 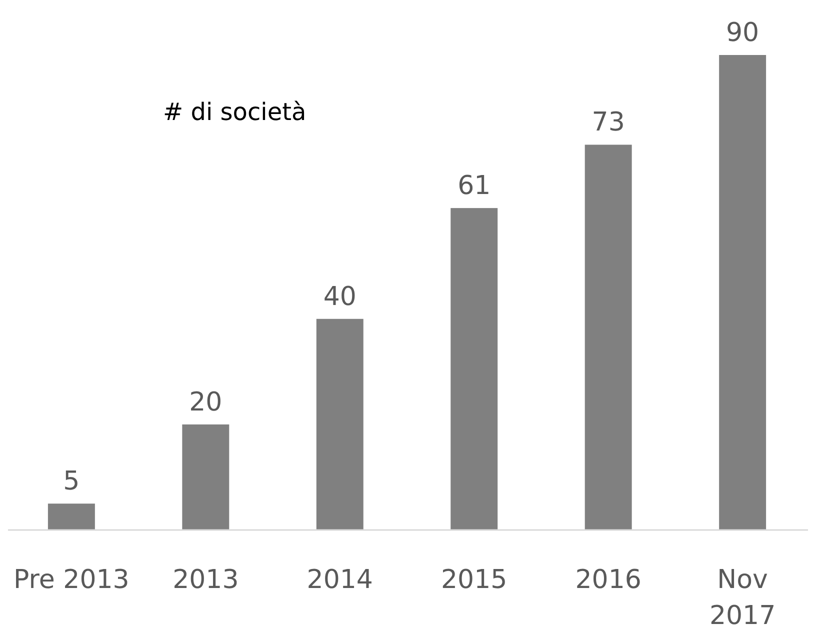 What do you see at coordinates (608, 123) in the screenshot?
I see `data-label: 73` at bounding box center [608, 123].